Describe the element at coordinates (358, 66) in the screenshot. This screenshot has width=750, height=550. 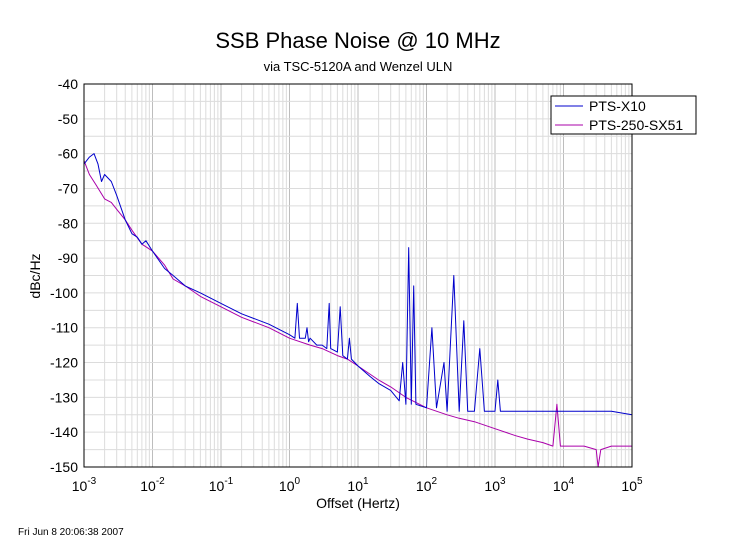
I see `chart-subtitle: via TSC-5120A and Wenzel ULN` at that location.